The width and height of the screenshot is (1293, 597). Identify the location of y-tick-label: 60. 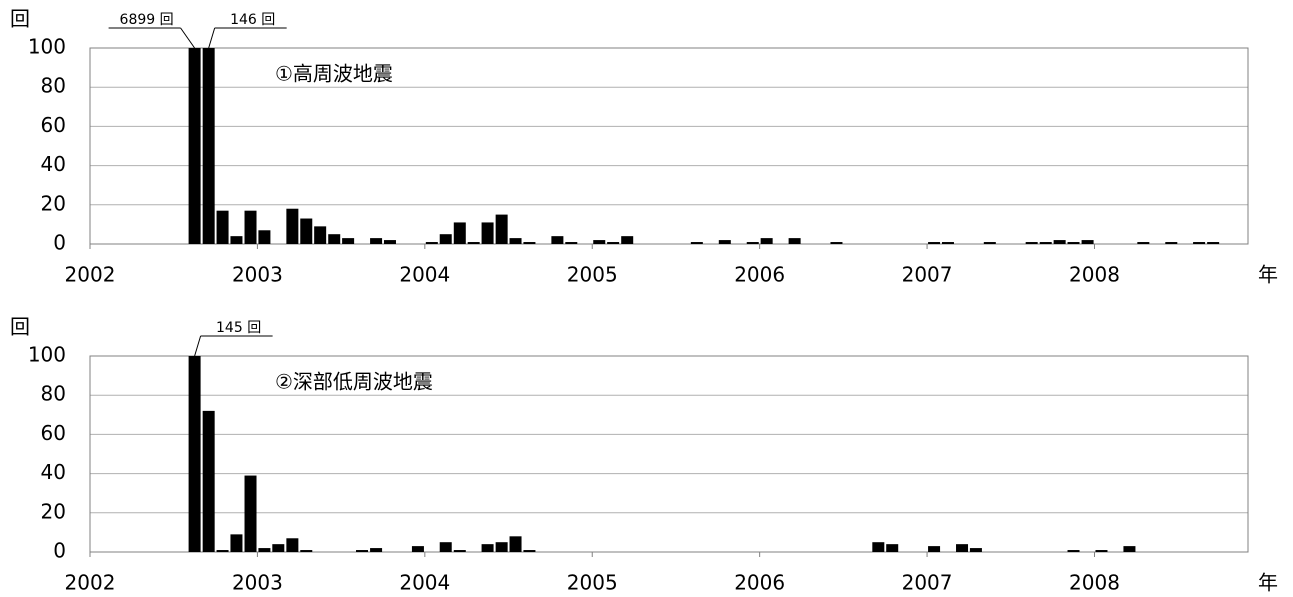
(53, 125).